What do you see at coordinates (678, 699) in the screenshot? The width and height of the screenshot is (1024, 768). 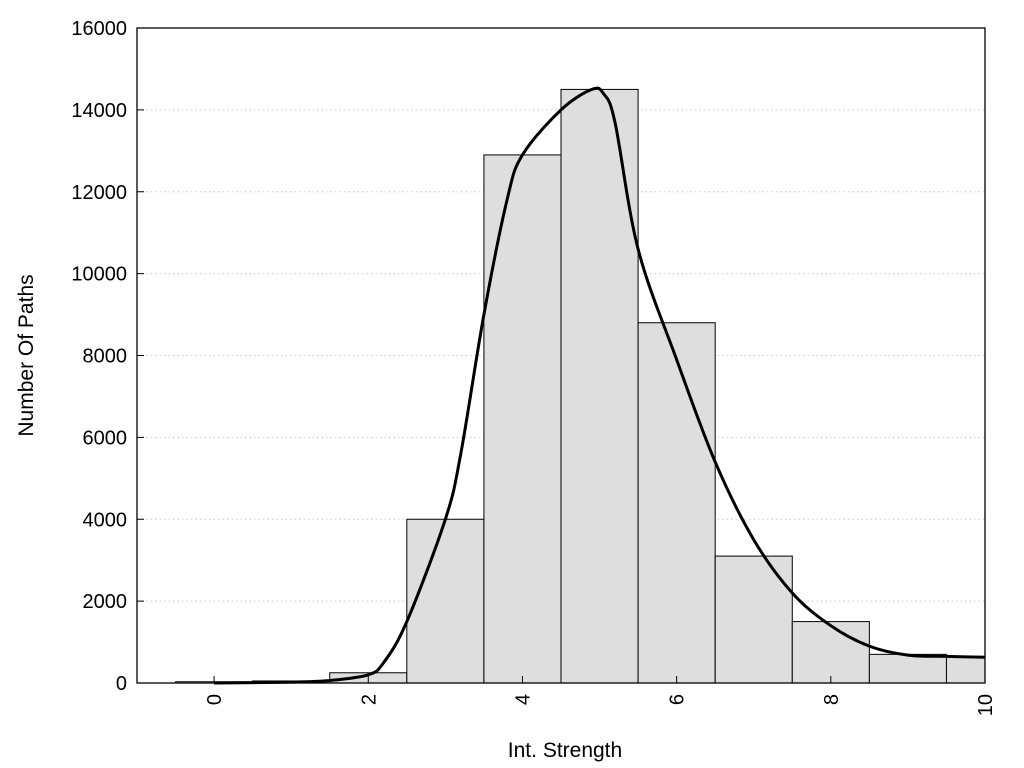 I see `x-tick-label: 6` at bounding box center [678, 699].